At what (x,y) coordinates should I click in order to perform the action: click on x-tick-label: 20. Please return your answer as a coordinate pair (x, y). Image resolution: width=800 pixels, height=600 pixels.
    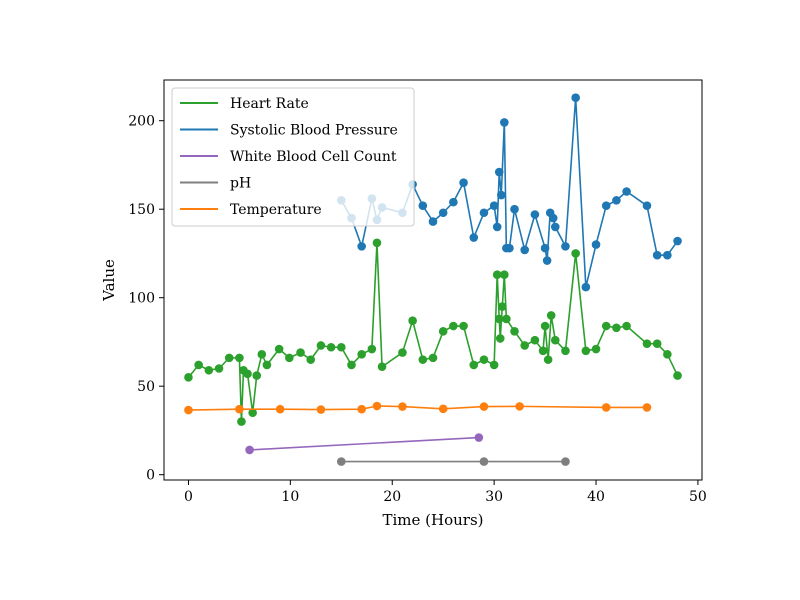
    Looking at the image, I should click on (392, 497).